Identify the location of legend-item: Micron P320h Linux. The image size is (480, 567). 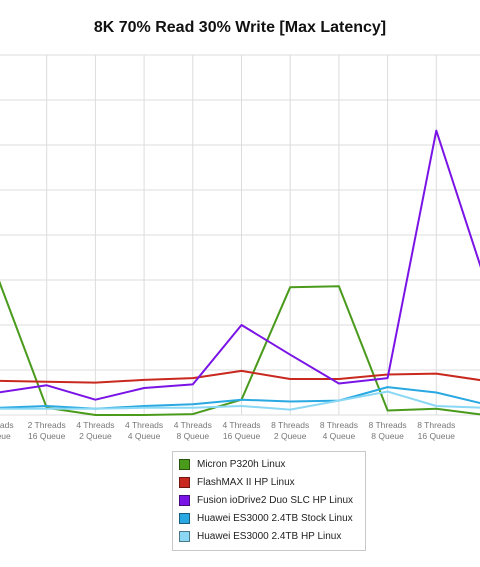
(269, 464).